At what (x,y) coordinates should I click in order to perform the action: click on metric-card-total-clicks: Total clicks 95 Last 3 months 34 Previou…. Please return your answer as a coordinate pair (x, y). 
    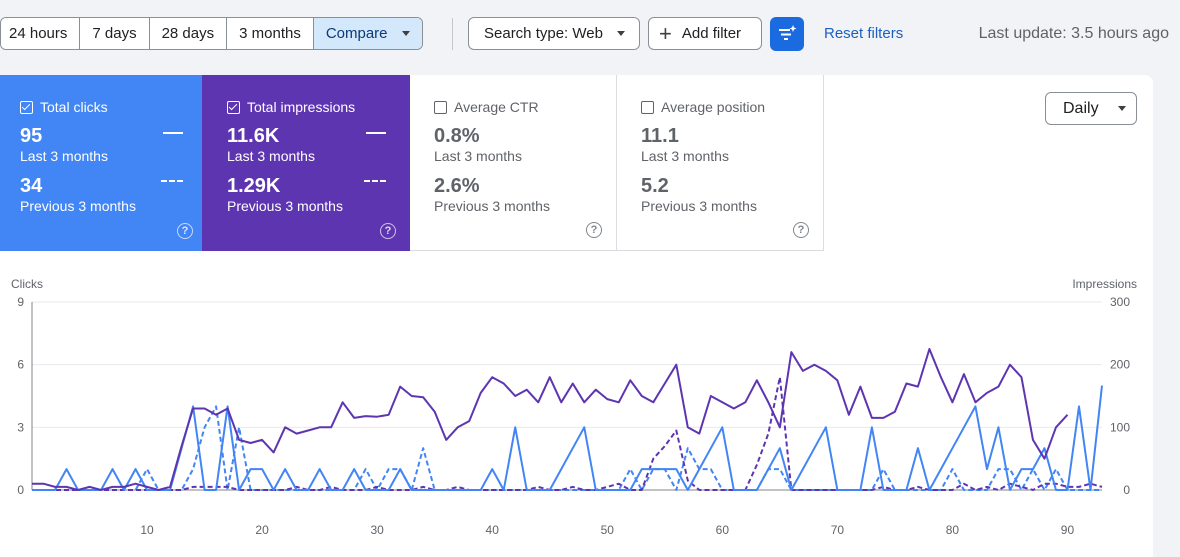
    Looking at the image, I should click on (103, 163).